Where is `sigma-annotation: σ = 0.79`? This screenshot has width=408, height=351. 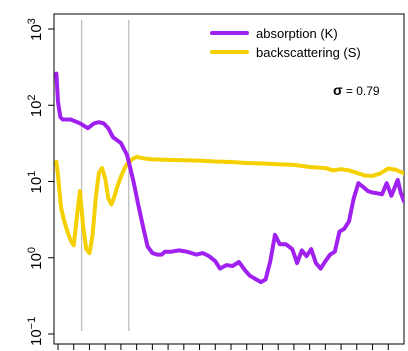
sigma-annotation: σ = 0.79 is located at coordinates (356, 90).